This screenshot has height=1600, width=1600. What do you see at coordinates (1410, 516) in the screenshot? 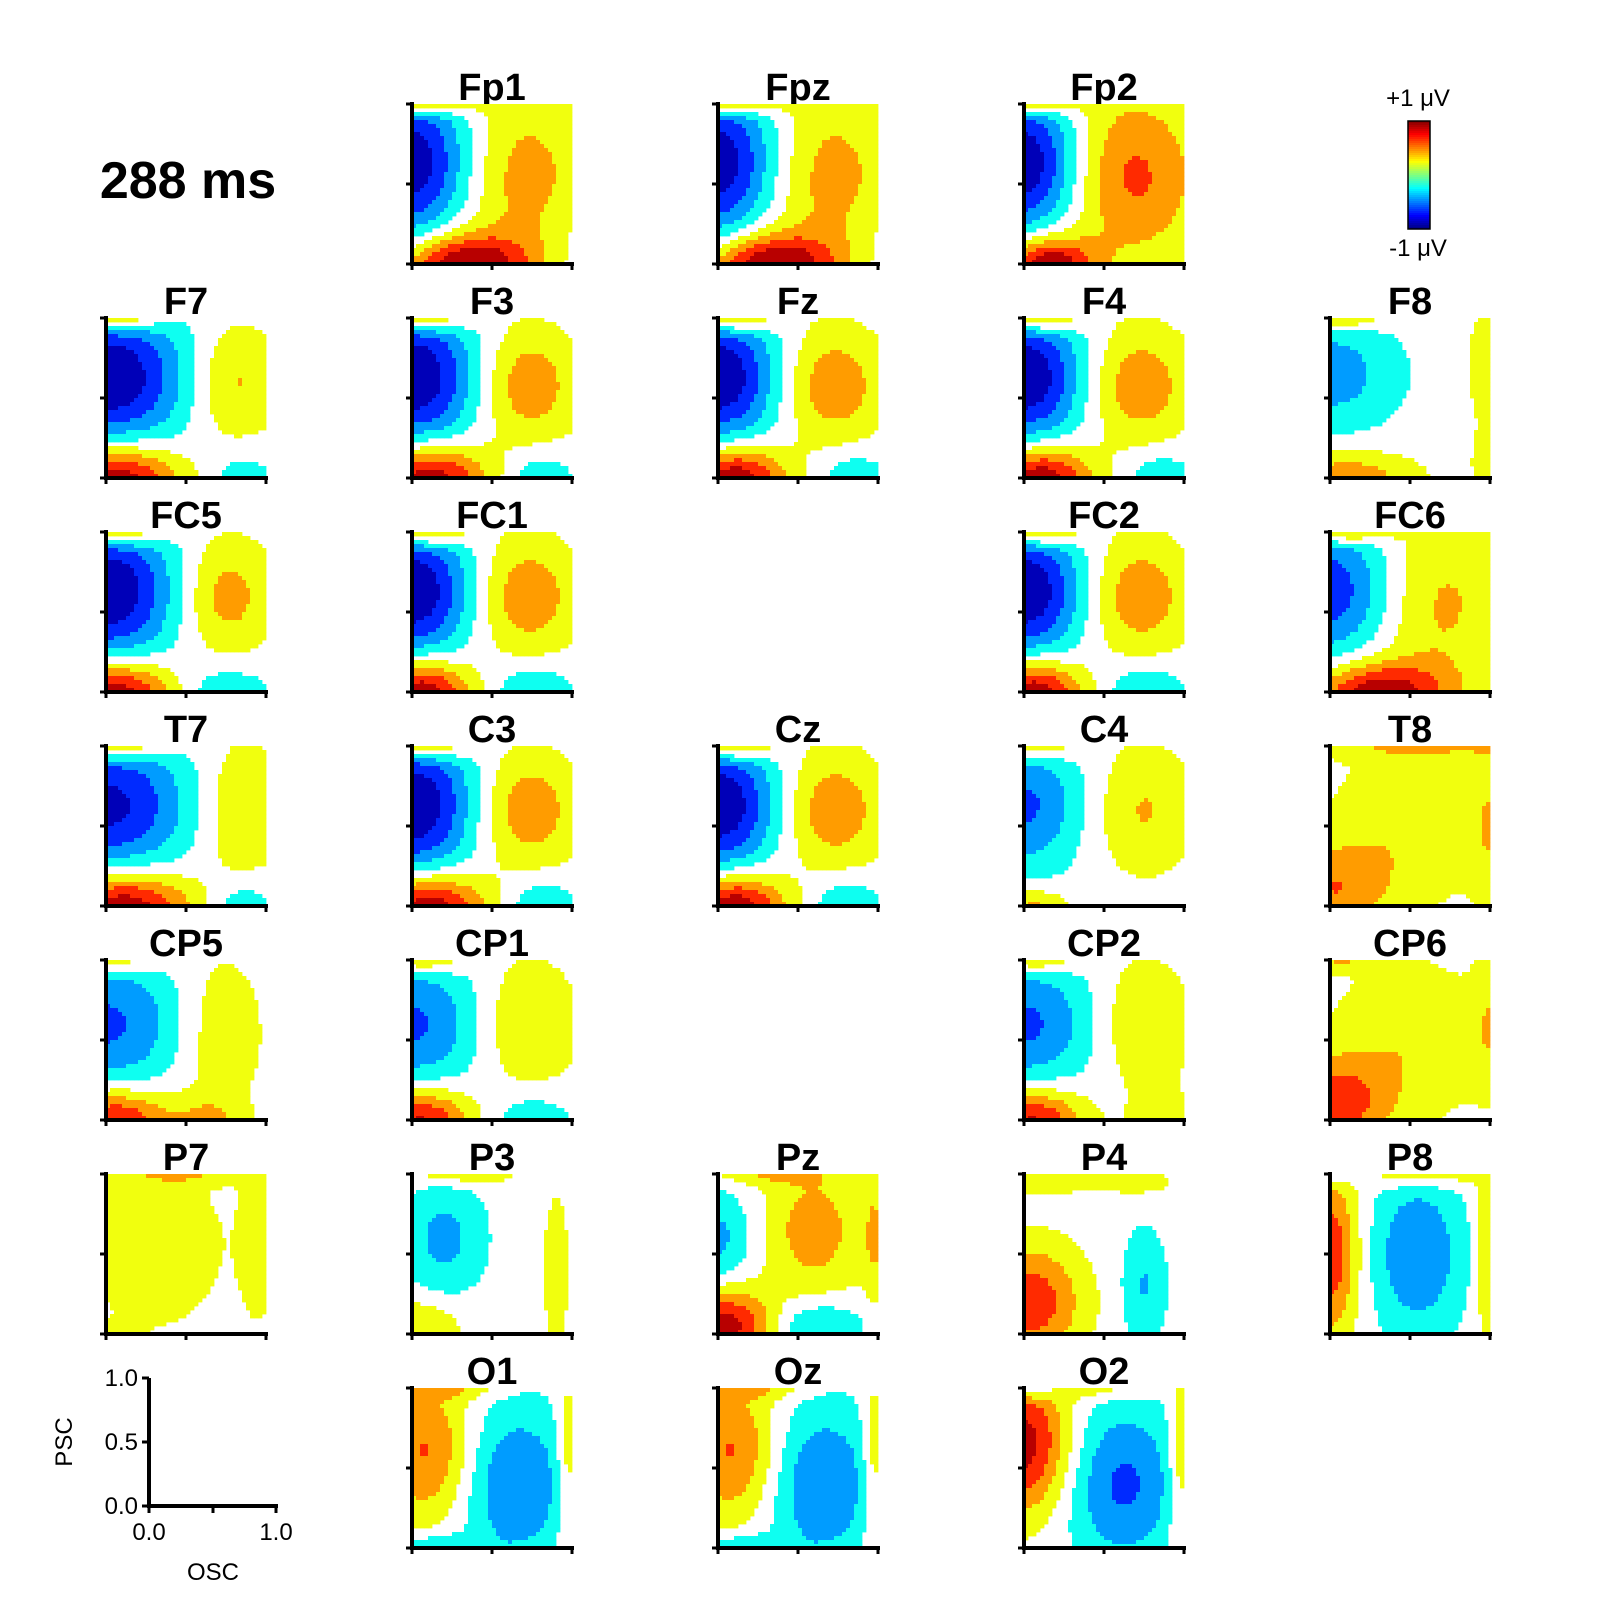
I see `panel-title-fc6: FC6` at bounding box center [1410, 516].